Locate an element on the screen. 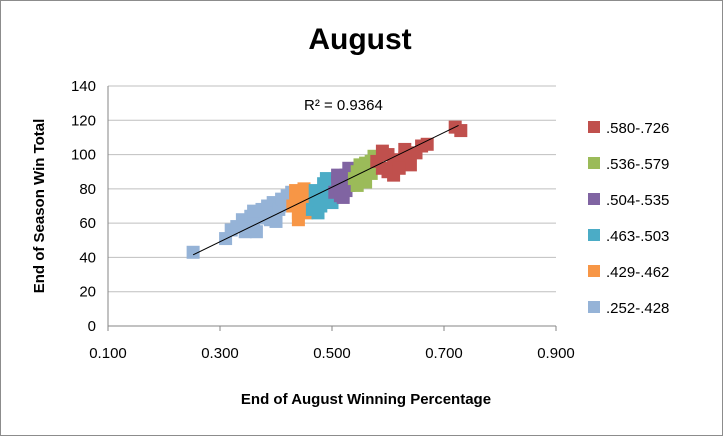 This screenshot has height=436, width=723. y-tick-label: 140 is located at coordinates (83, 86).